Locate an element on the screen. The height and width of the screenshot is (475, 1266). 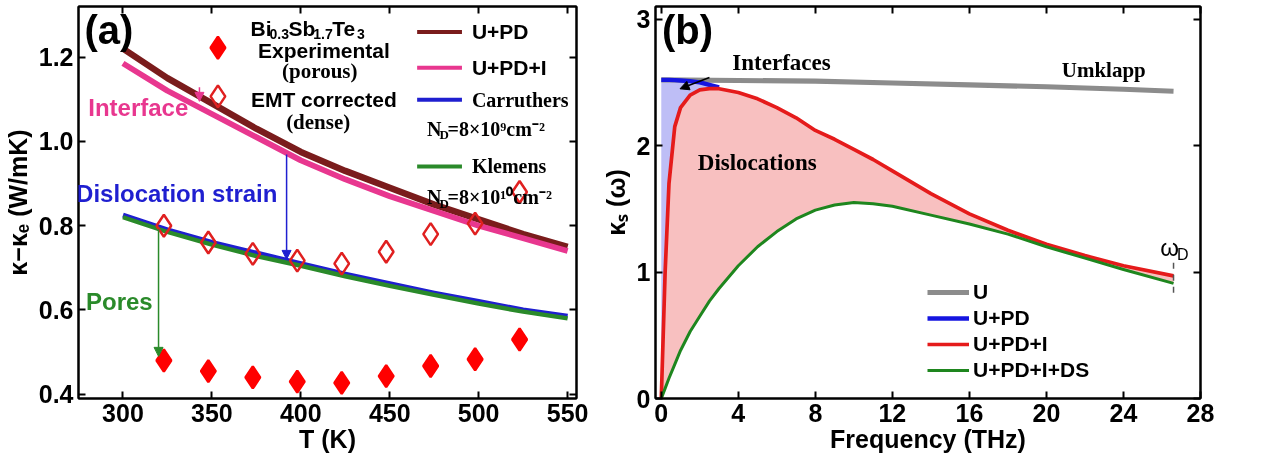
y-tick-label: 1 is located at coordinates (643, 272).